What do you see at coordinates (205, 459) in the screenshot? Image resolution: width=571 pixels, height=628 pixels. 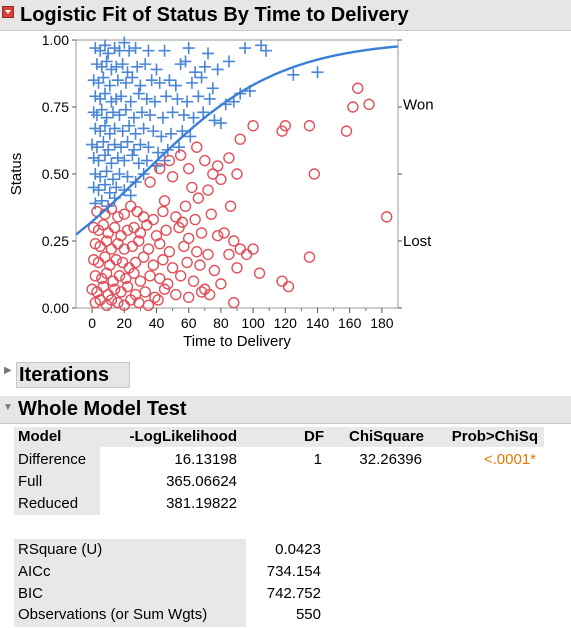 I see `table-row-loglik: 16.13198` at bounding box center [205, 459].